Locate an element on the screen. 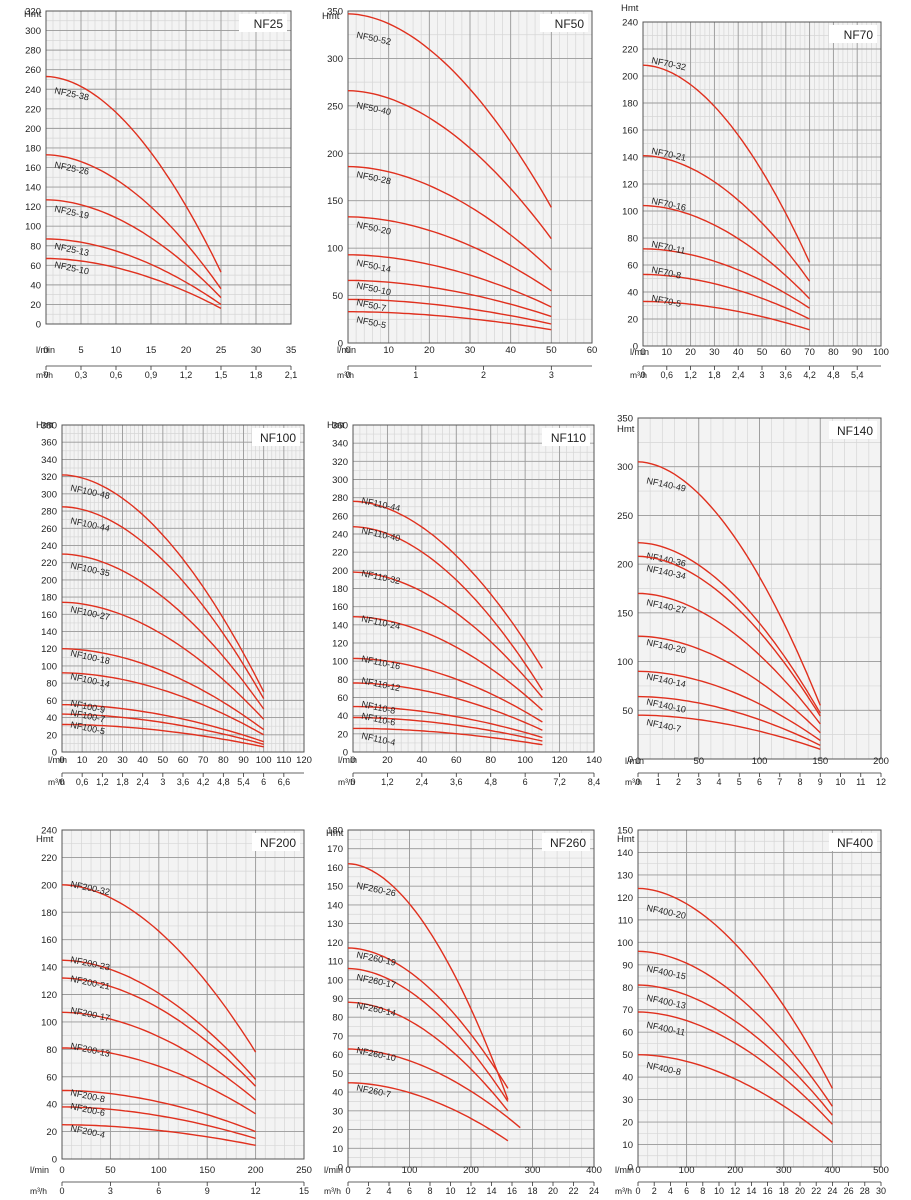 The image size is (911, 1200). x-tick-label: 40 is located at coordinates (142, 760).